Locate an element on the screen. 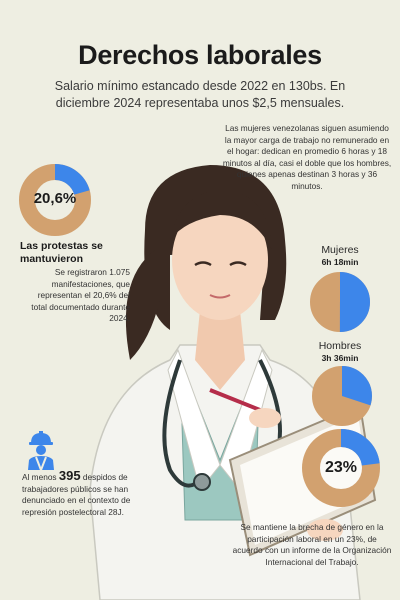 The height and width of the screenshot is (600, 400). gender-gap-donut-segment is located at coordinates (341, 468).